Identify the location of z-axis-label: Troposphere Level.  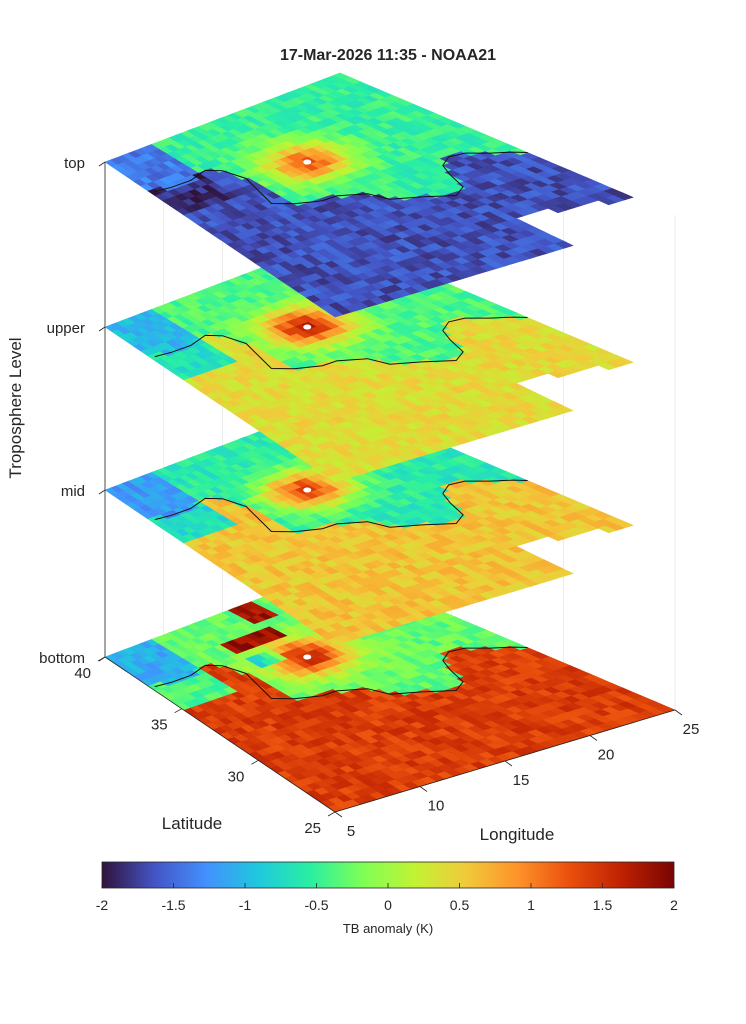
(15, 407).